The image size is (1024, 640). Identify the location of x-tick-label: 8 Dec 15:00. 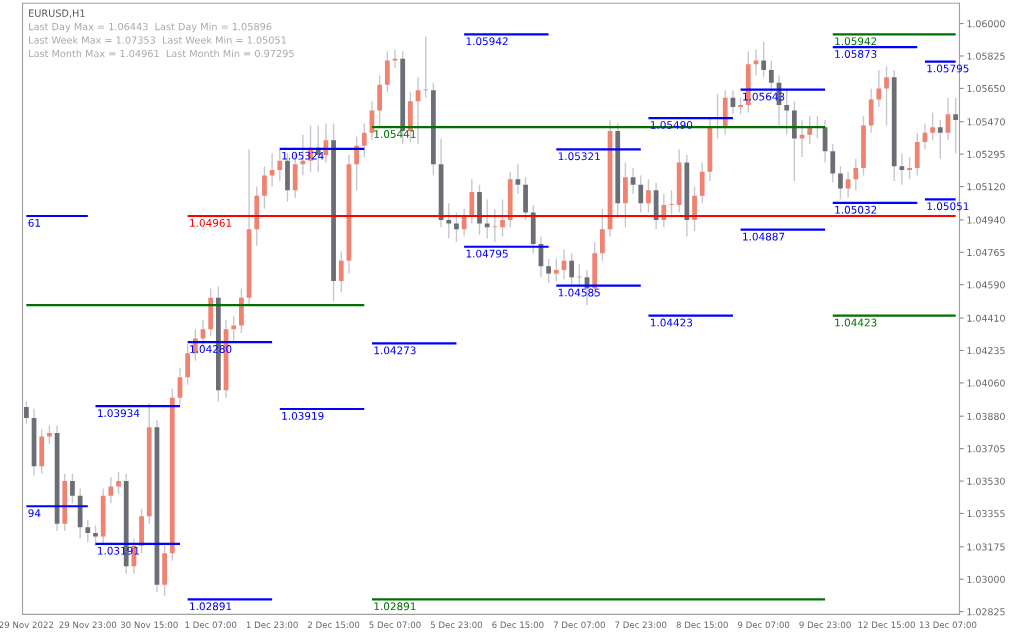
(702, 625).